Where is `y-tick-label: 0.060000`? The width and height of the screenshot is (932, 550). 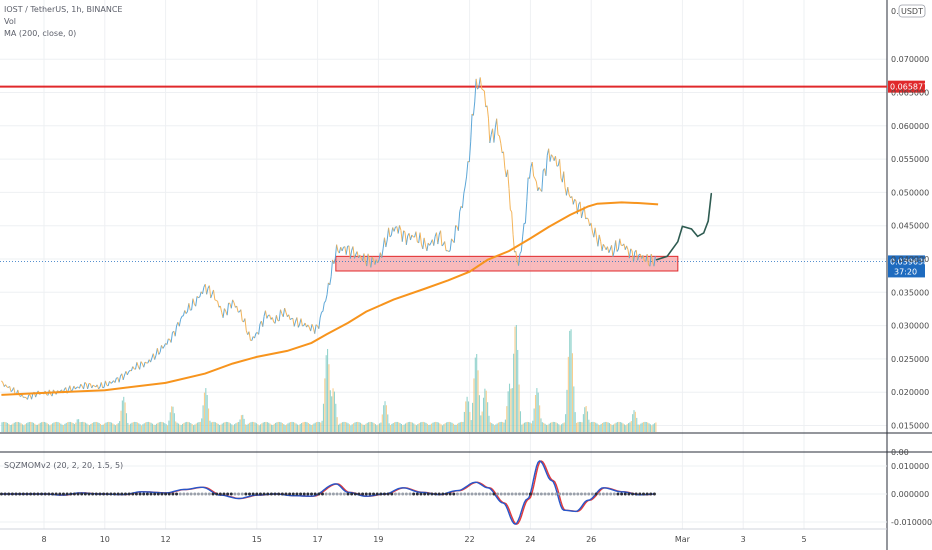
y-tick-label: 0.060000 is located at coordinates (910, 126).